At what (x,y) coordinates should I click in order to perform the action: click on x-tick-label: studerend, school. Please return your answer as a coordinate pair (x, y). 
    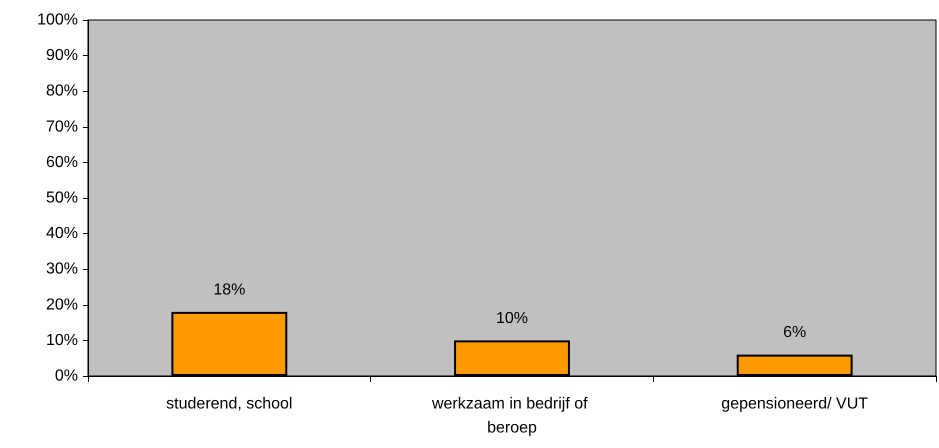
    Looking at the image, I should click on (229, 404).